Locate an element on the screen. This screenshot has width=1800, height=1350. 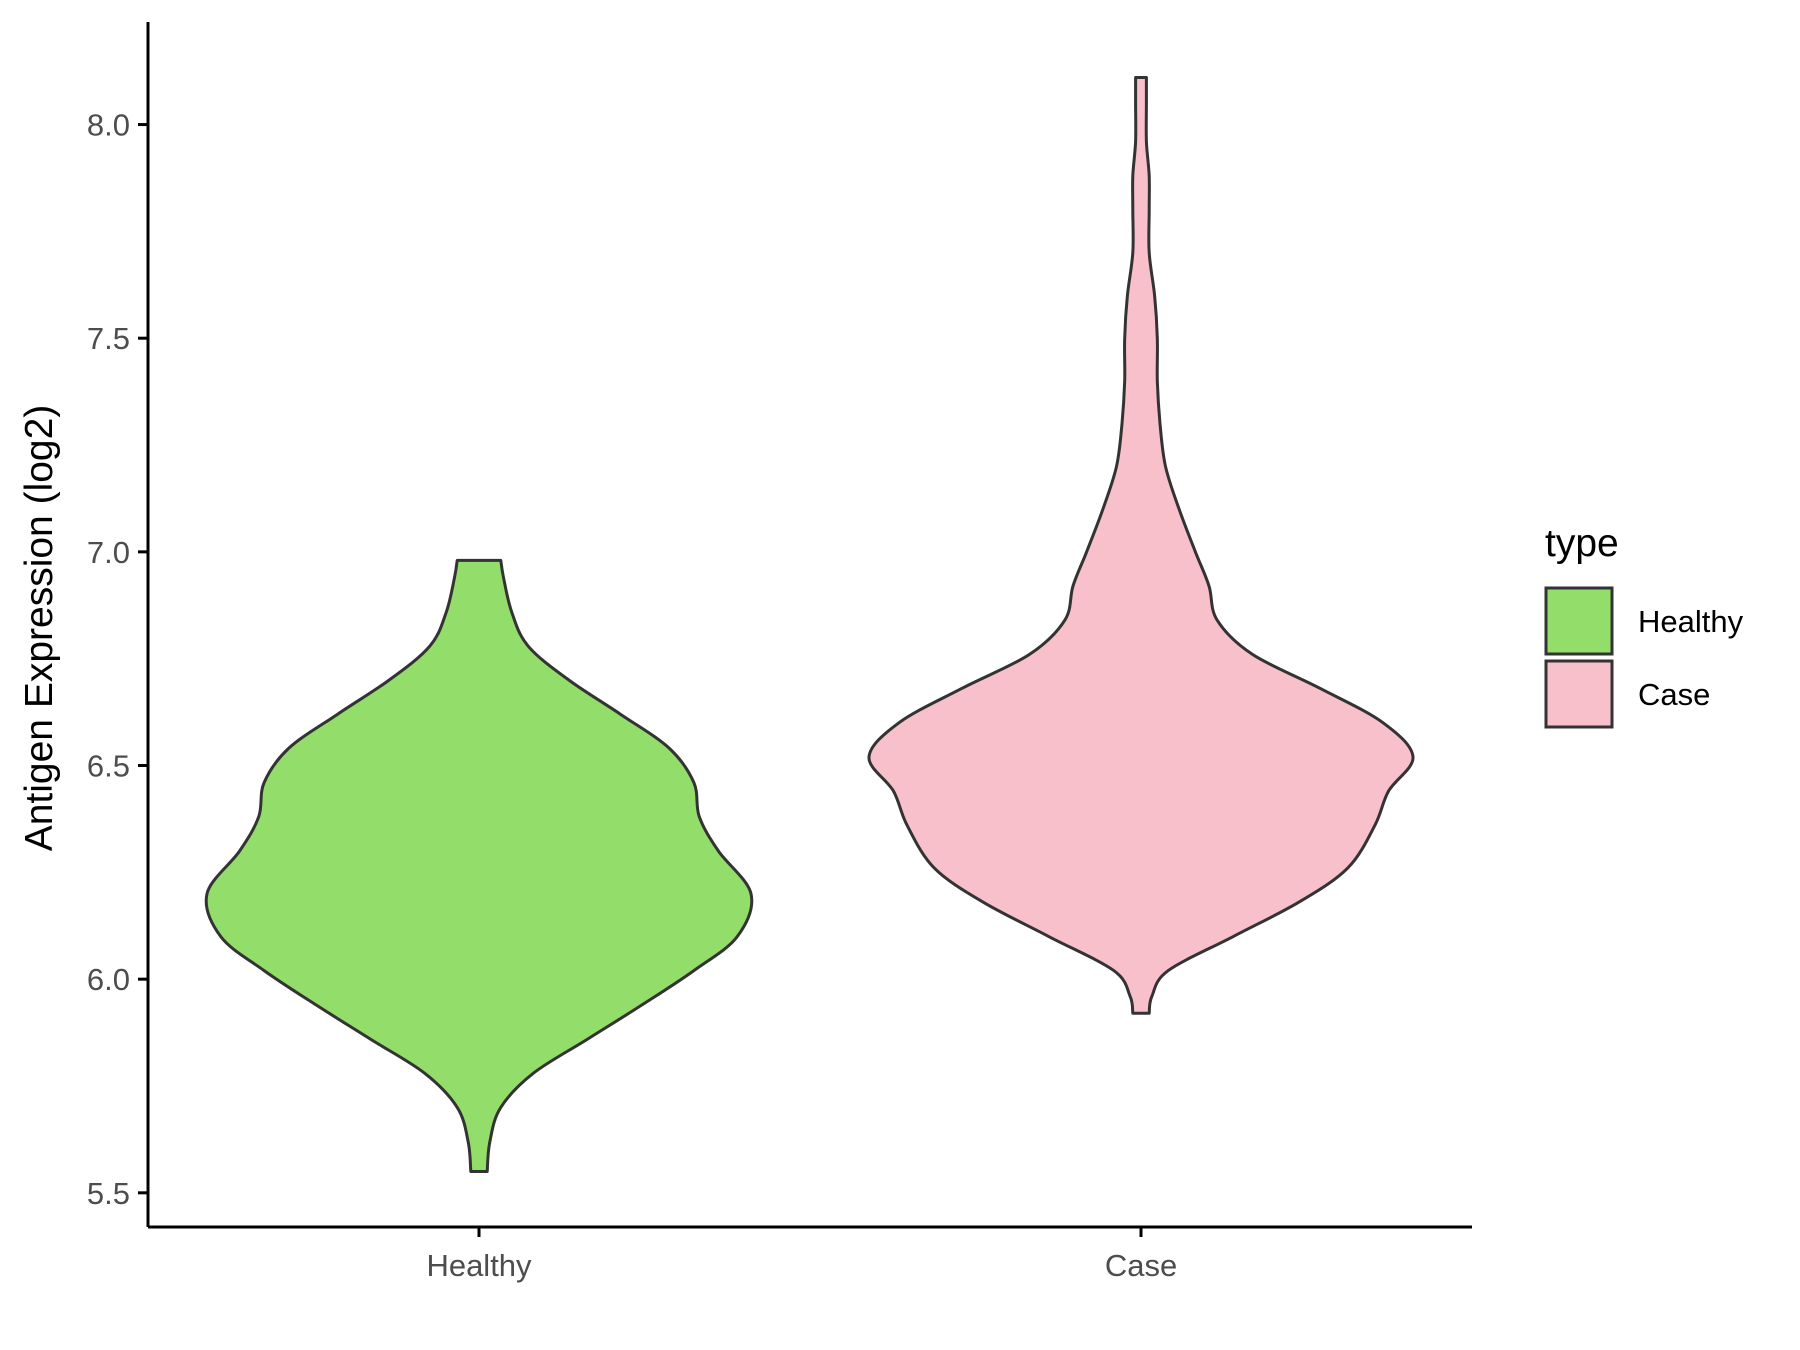
legend-label-case: Case is located at coordinates (1674, 694).